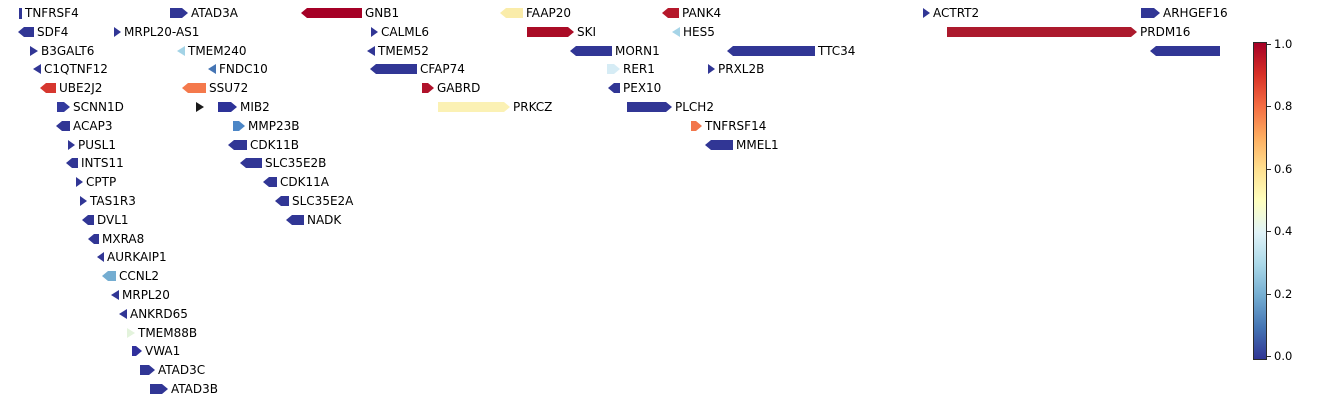 The image size is (1338, 403). Describe the element at coordinates (637, 51) in the screenshot. I see `gene-label: MORN1` at that location.